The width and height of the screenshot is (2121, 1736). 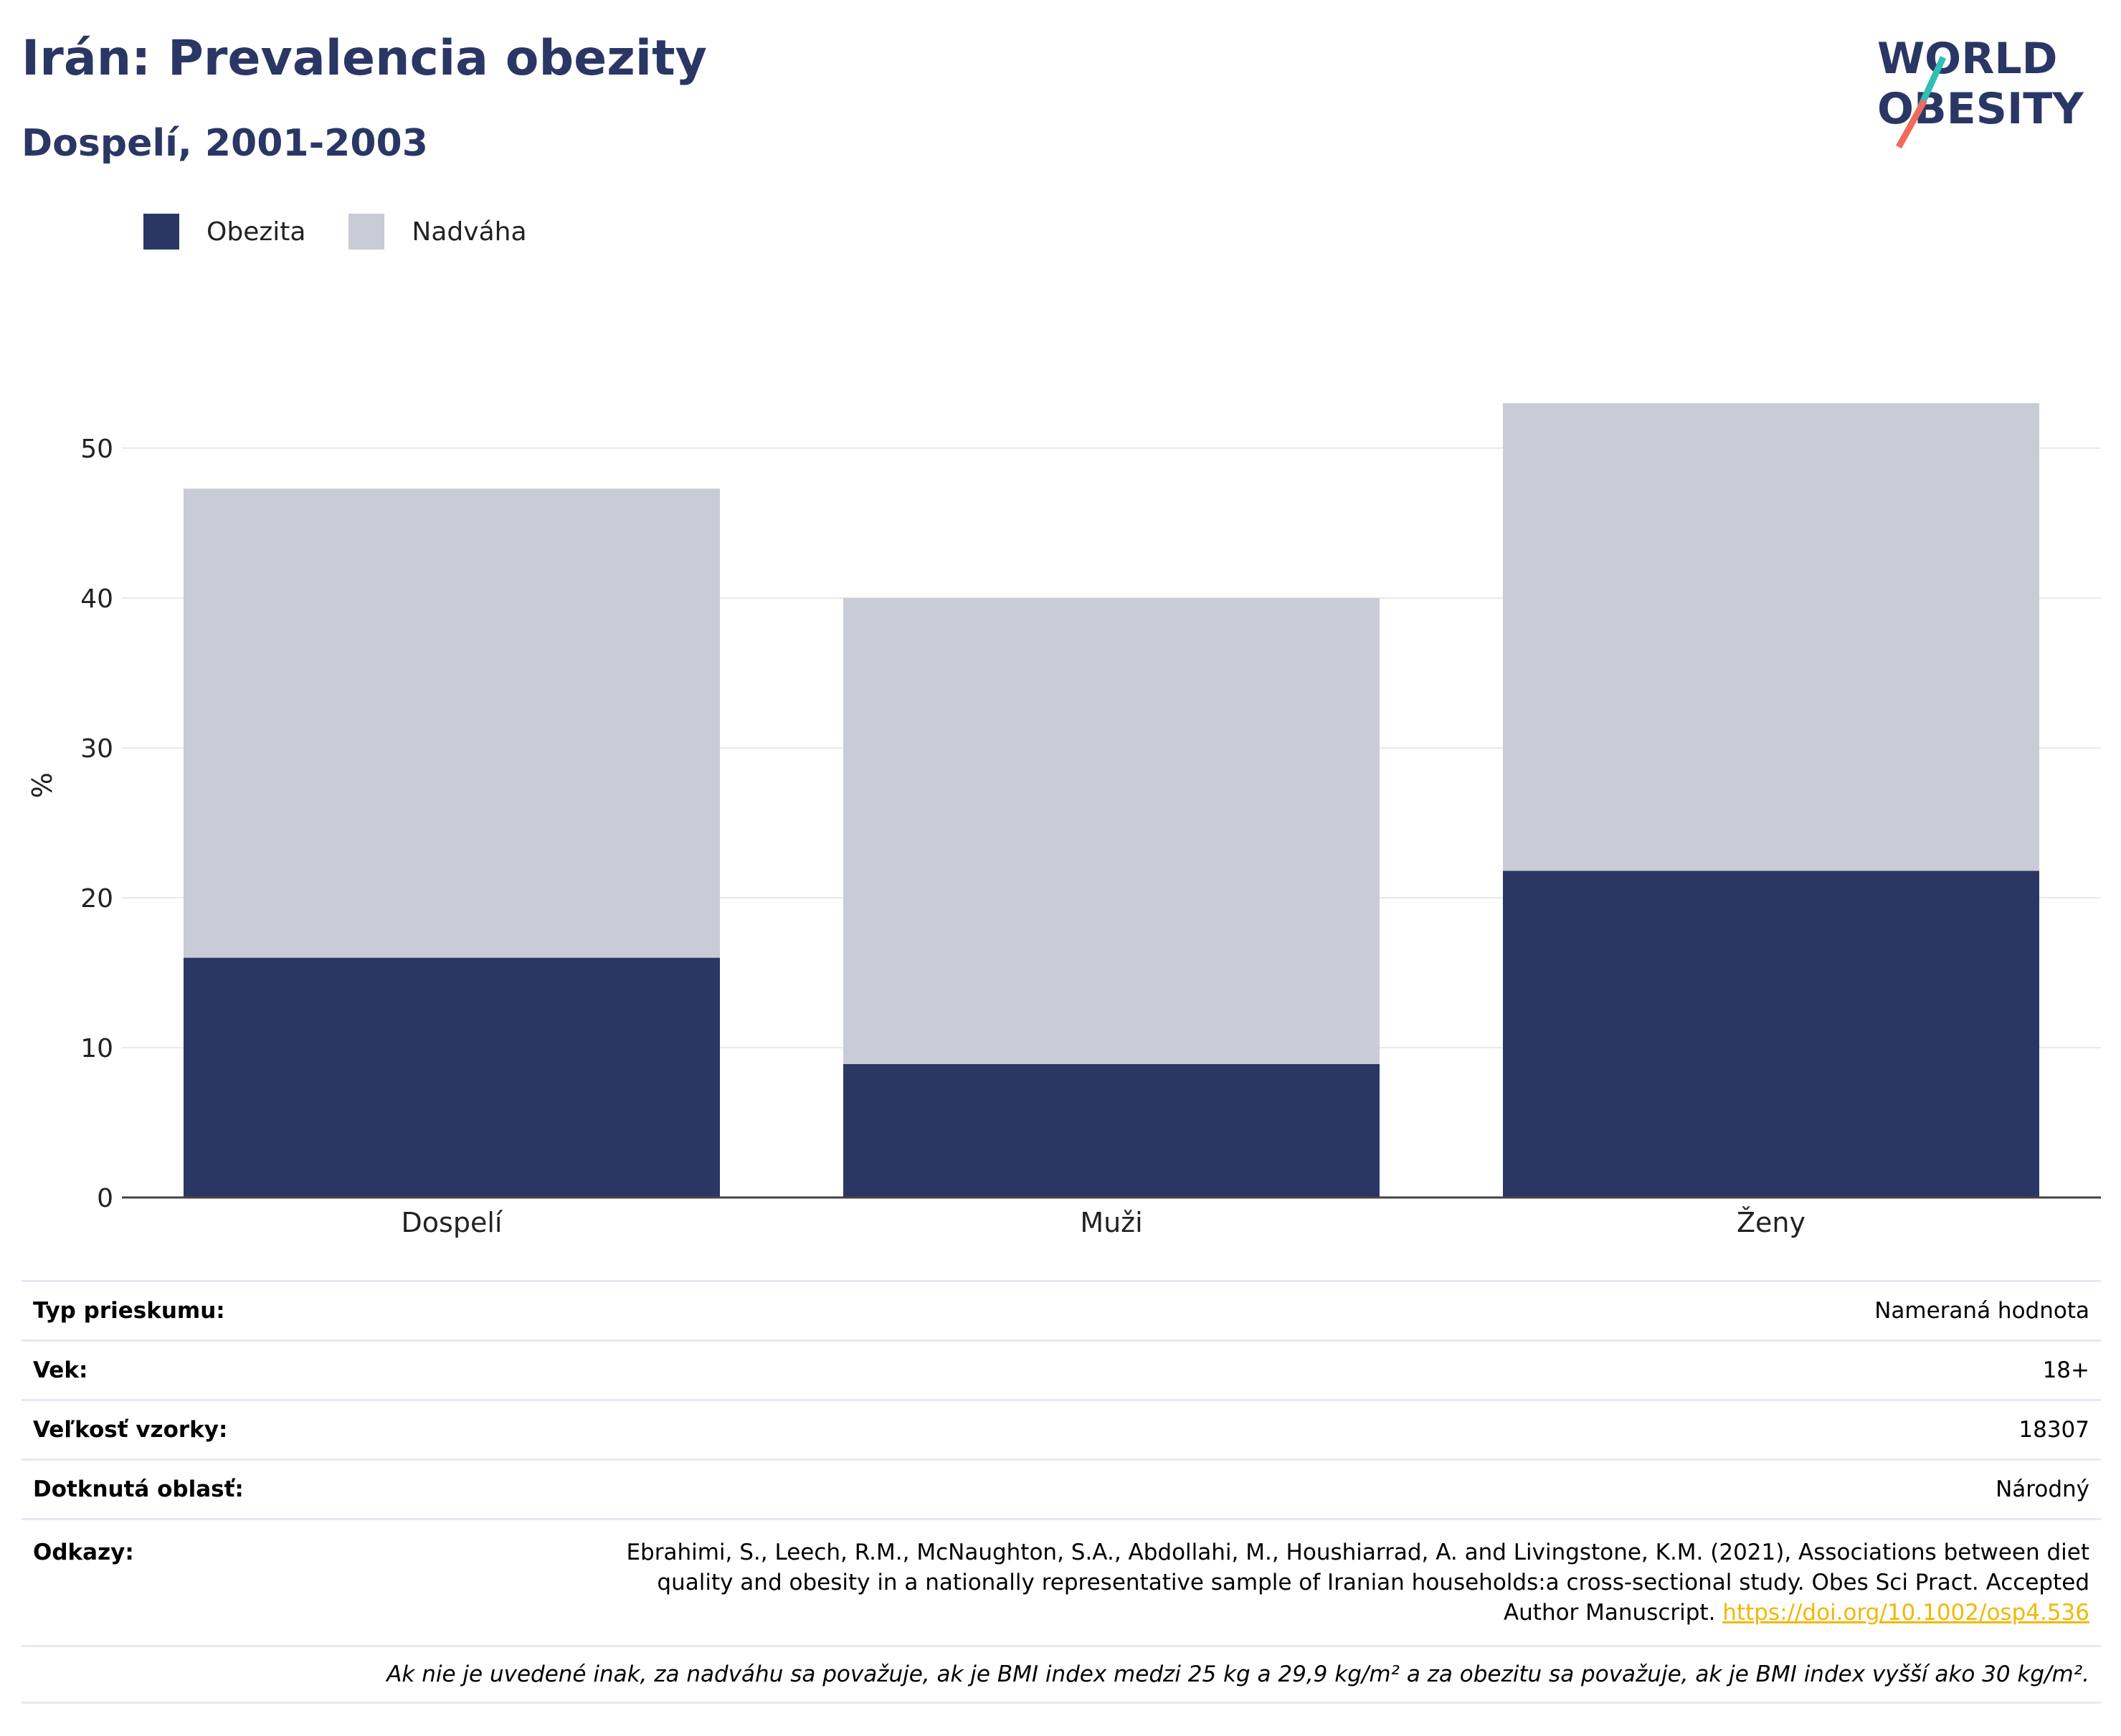 What do you see at coordinates (1911, 124) in the screenshot?
I see `logo-slash-coral` at bounding box center [1911, 124].